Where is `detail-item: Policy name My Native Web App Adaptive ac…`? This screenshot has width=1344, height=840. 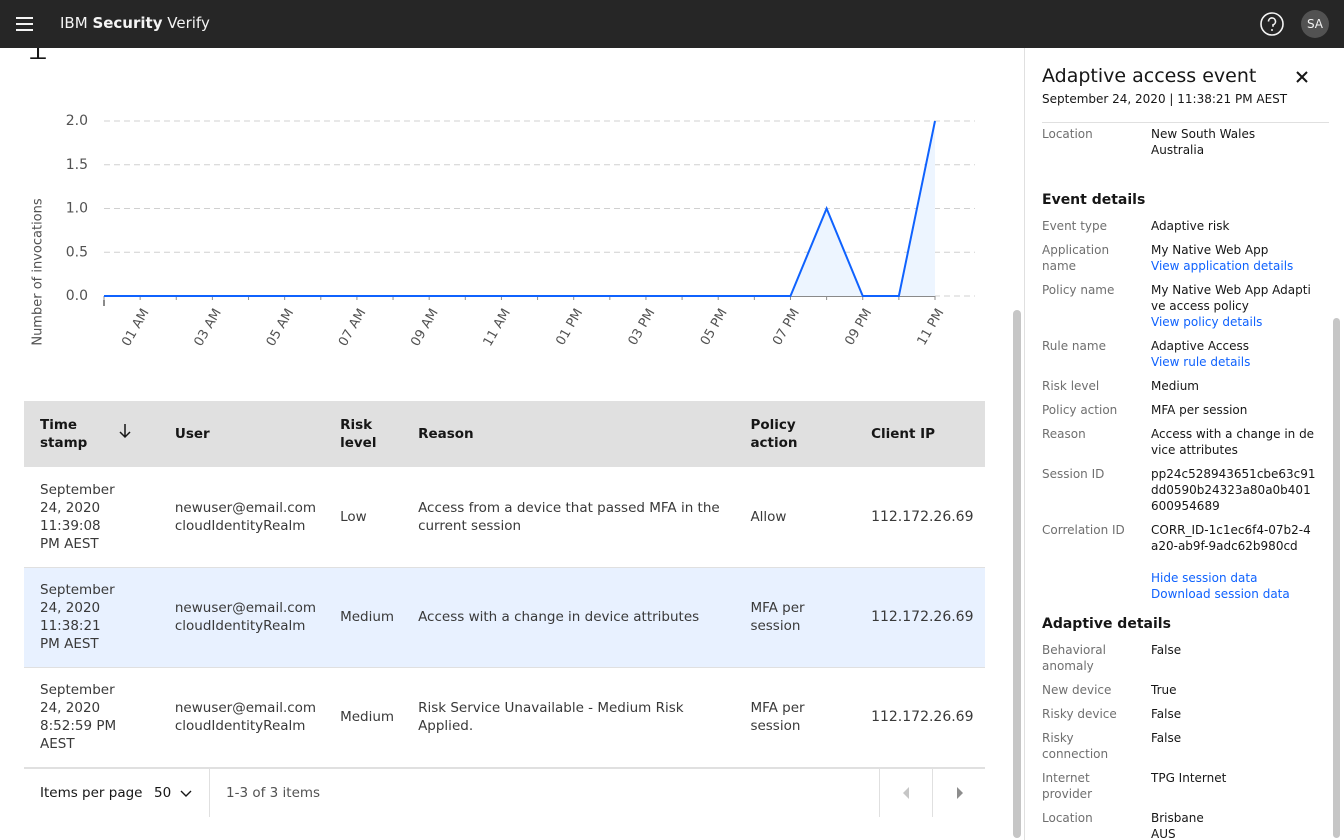 detail-item: Policy name My Native Web App Adaptive ac… is located at coordinates (1187, 306).